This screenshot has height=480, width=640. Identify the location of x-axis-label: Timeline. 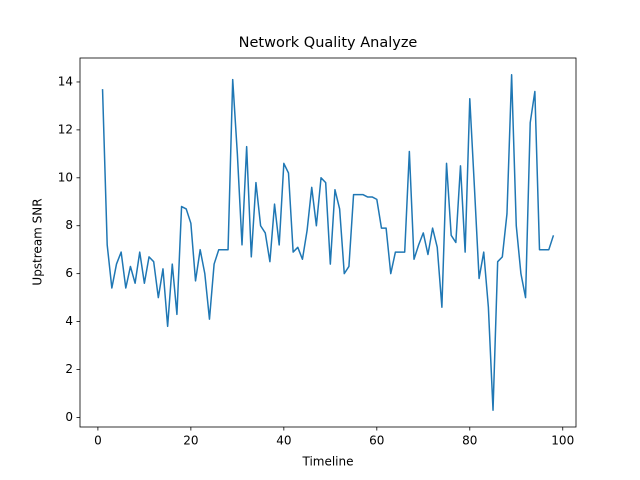
(327, 462).